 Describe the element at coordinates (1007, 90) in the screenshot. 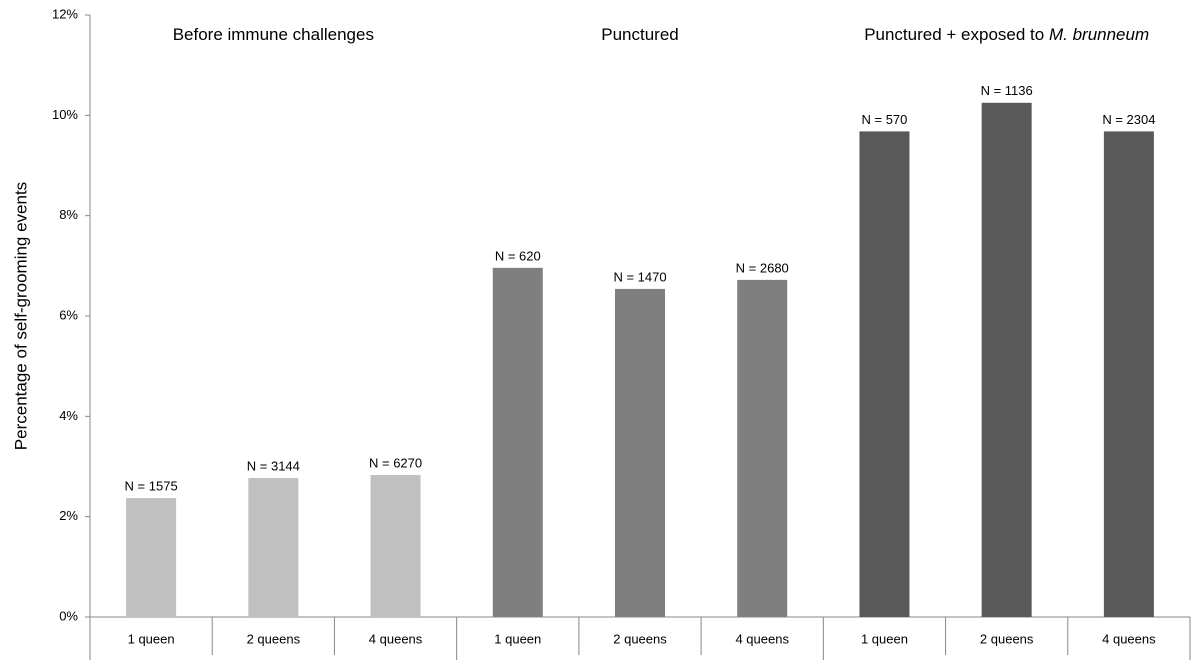

I see `n-label: N = 1136` at that location.